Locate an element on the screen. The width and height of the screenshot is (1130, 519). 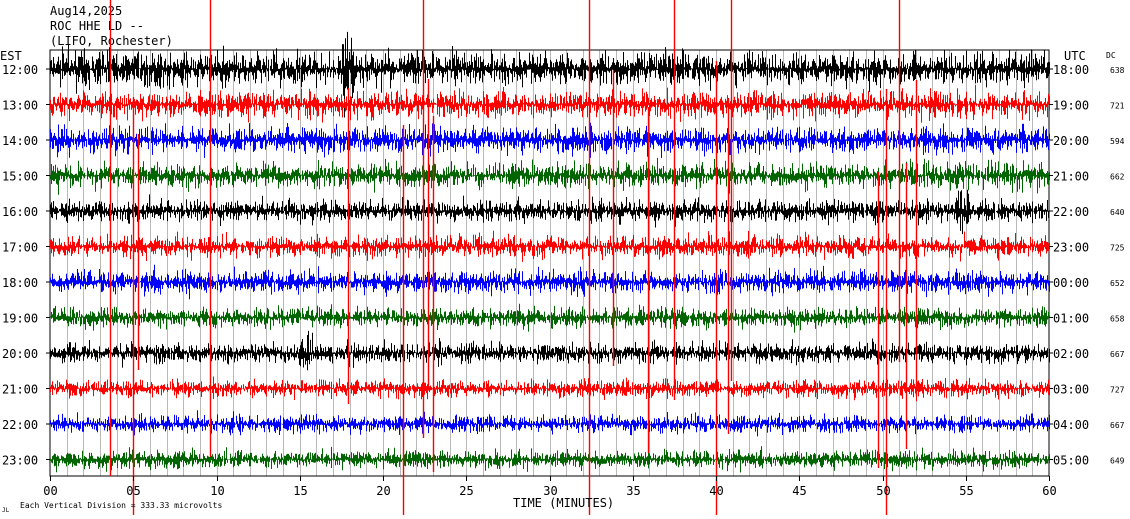
x-tick-label: 50 is located at coordinates (883, 491).